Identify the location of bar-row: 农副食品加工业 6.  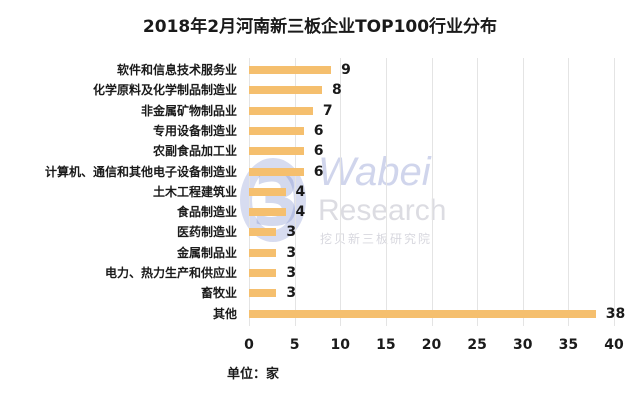
(320, 151).